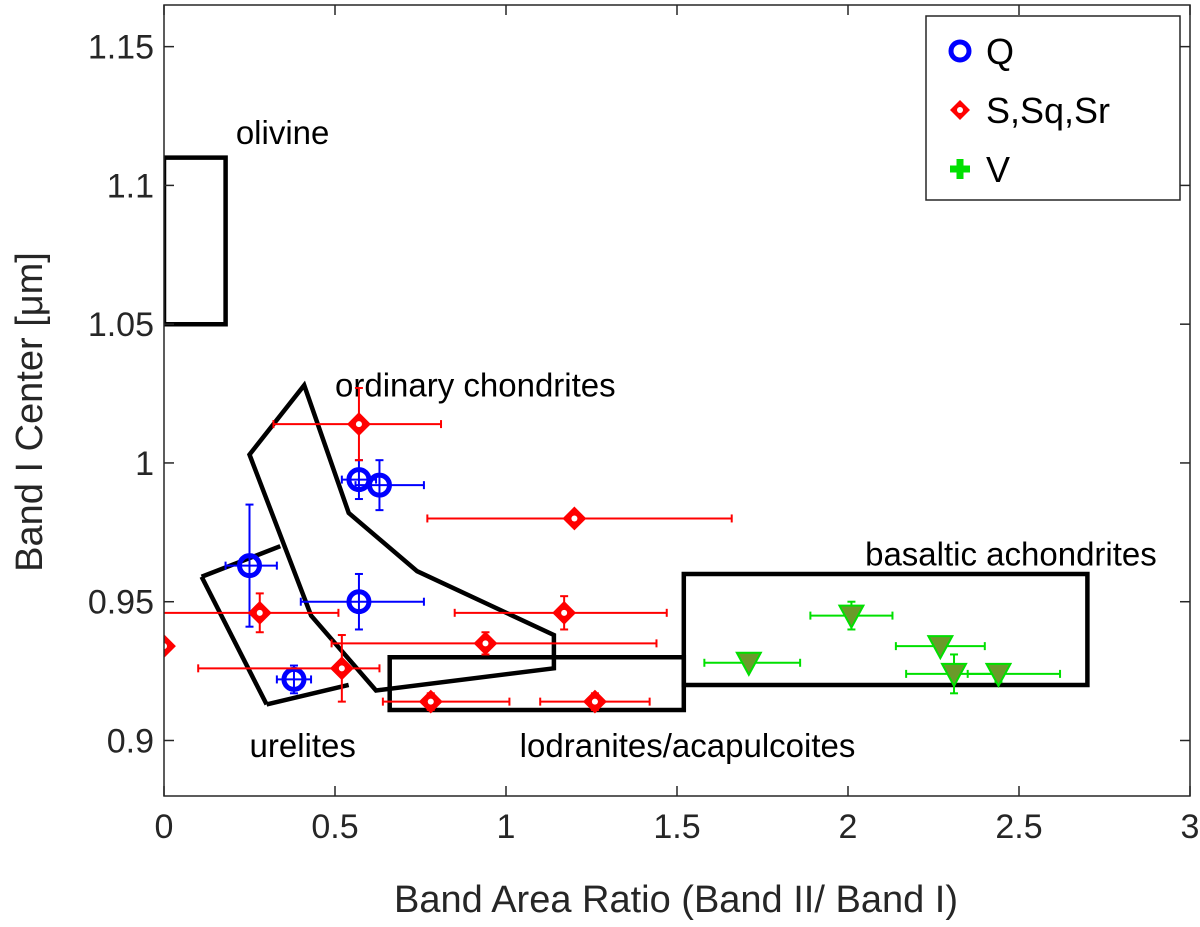 Image resolution: width=1200 pixels, height=927 pixels. Describe the element at coordinates (121, 325) in the screenshot. I see `y-tick-label: 1.05` at that location.